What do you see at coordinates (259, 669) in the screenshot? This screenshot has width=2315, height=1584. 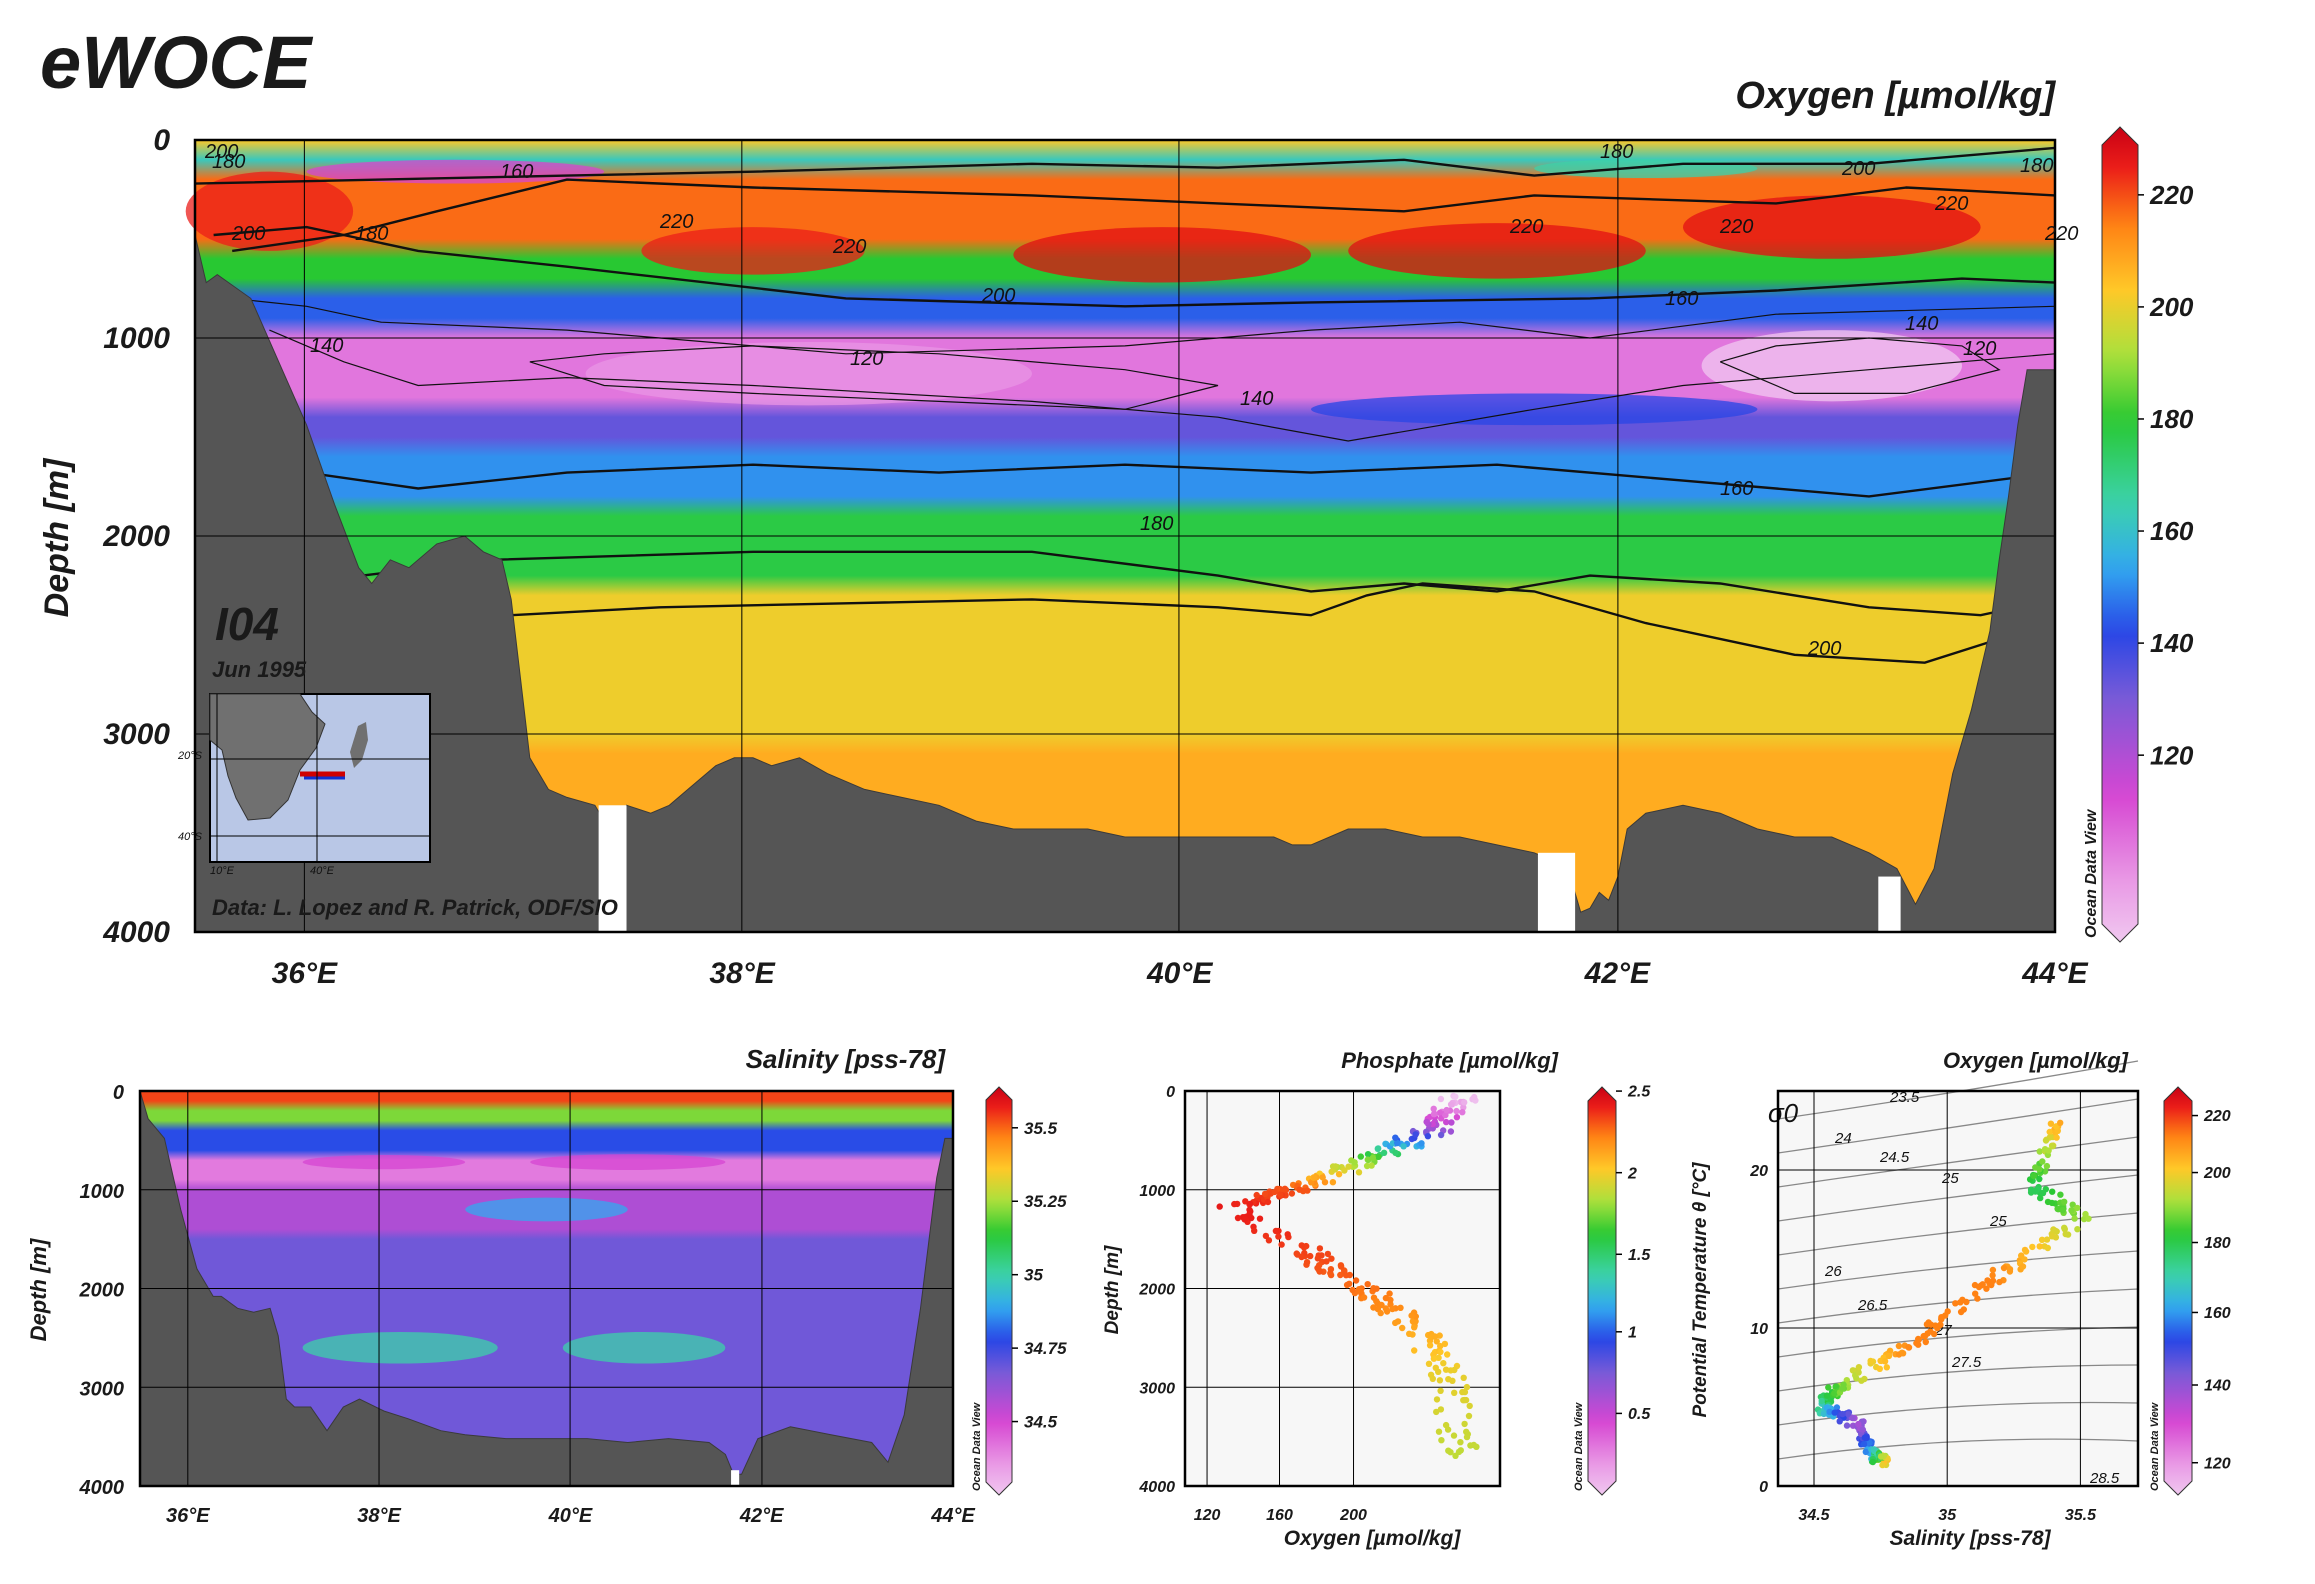 I see `section-date: Jun 1995` at bounding box center [259, 669].